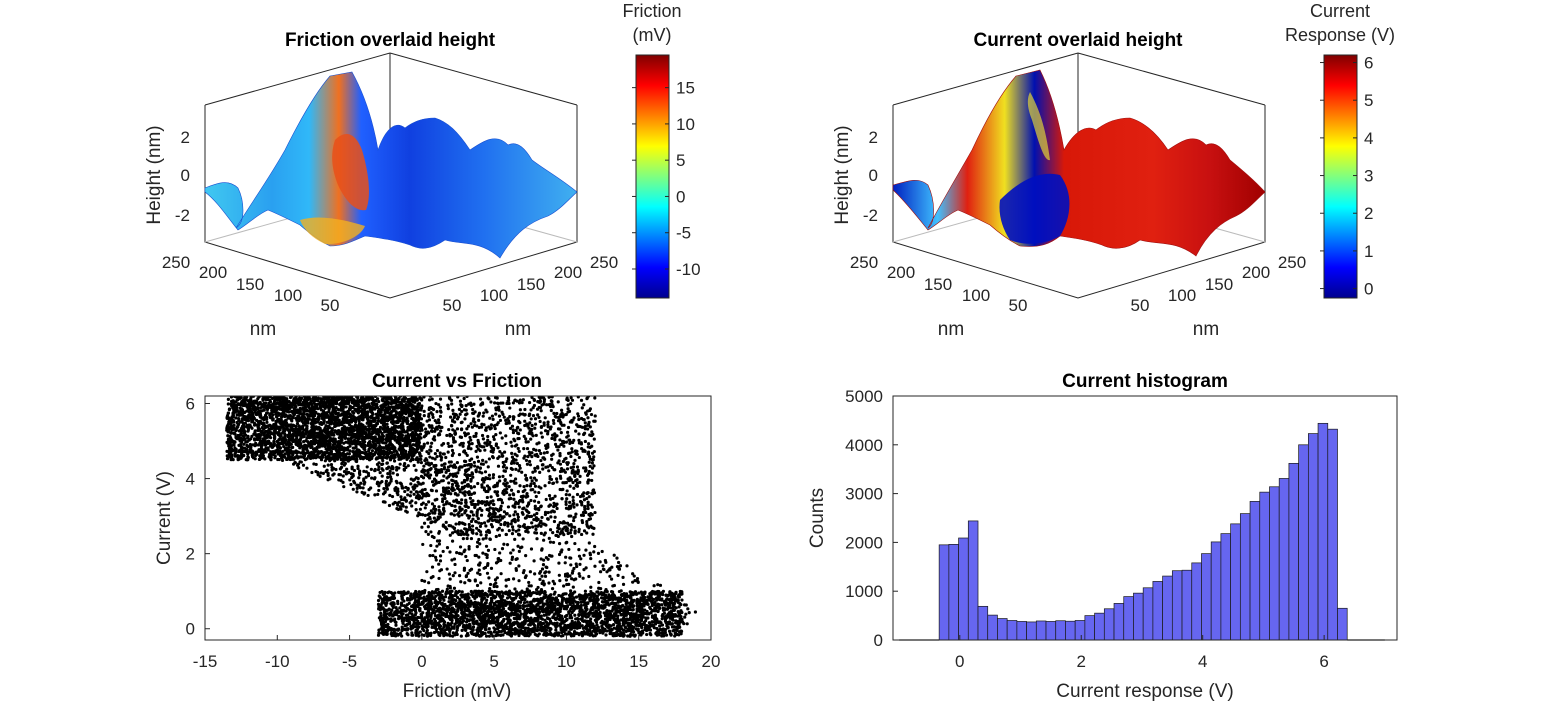  Describe the element at coordinates (332, 231) in the screenshot. I see `friction-warm-ridge` at that location.